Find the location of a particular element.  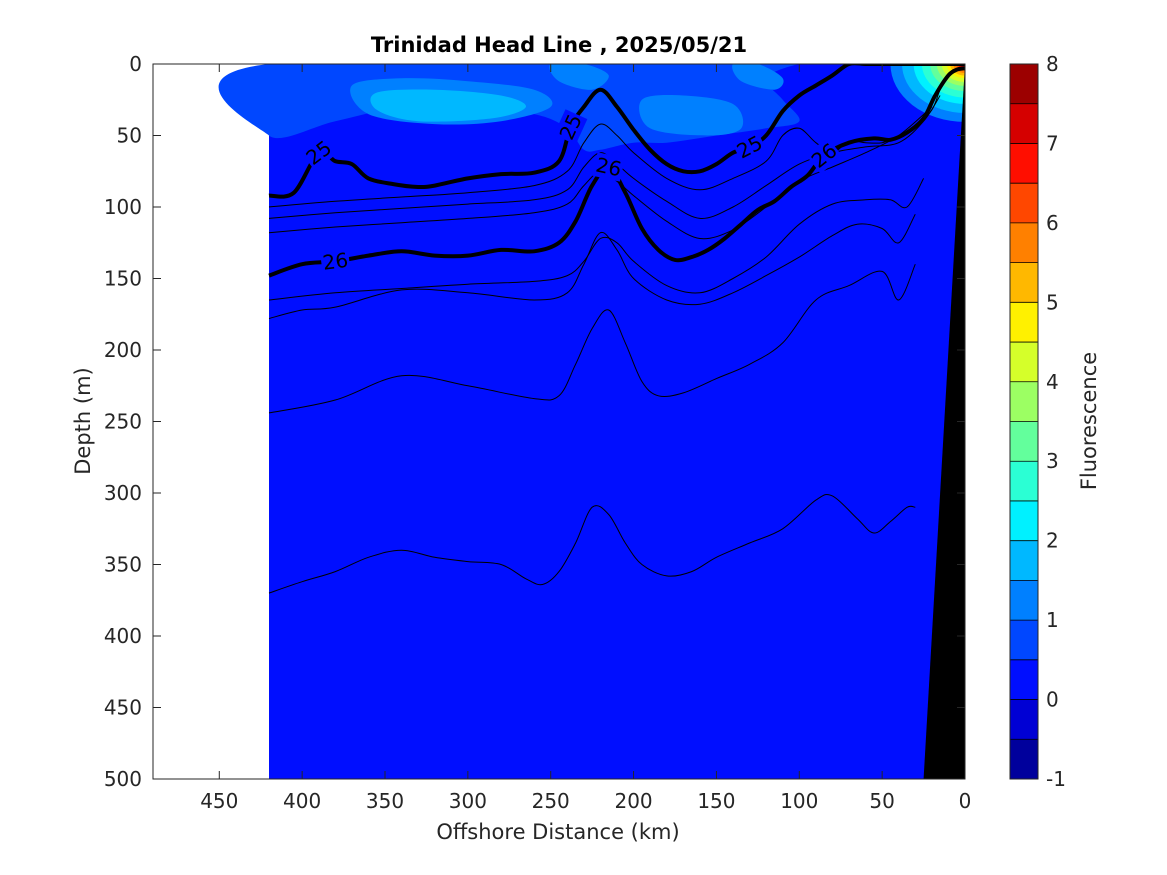

bathymetry-layer is located at coordinates (944, 421).